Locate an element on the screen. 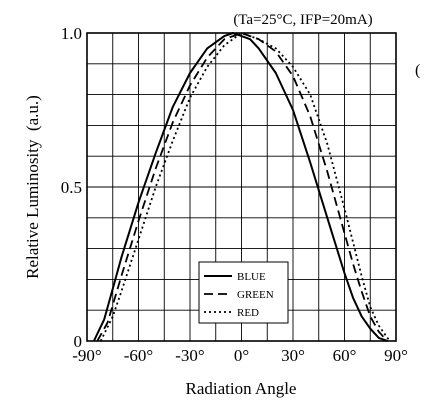  y-tick-labels: 0 0.5 1.0 is located at coordinates (71, 187).